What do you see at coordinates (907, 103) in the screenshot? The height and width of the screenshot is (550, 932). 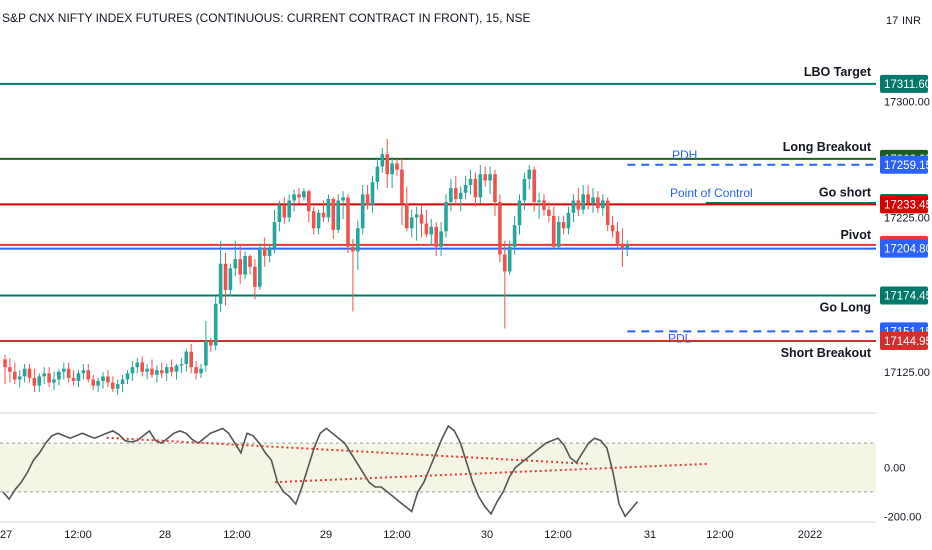 I see `price-tick-label: 17300.00` at bounding box center [907, 103].